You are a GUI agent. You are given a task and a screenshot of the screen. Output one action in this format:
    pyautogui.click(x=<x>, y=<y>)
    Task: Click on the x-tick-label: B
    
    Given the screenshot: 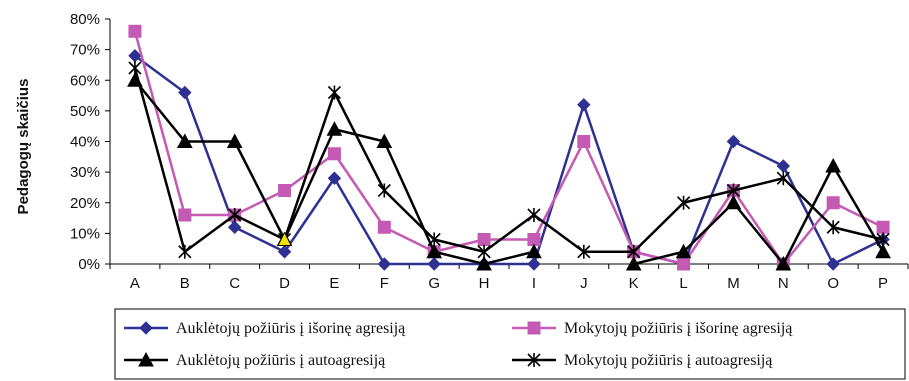 What is the action you would take?
    pyautogui.click(x=185, y=283)
    